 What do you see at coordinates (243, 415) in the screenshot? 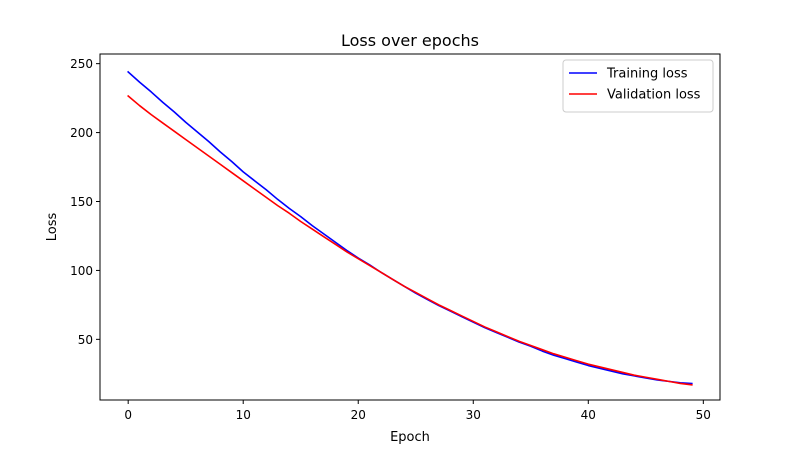
I see `x-tick-label: 10` at bounding box center [243, 415].